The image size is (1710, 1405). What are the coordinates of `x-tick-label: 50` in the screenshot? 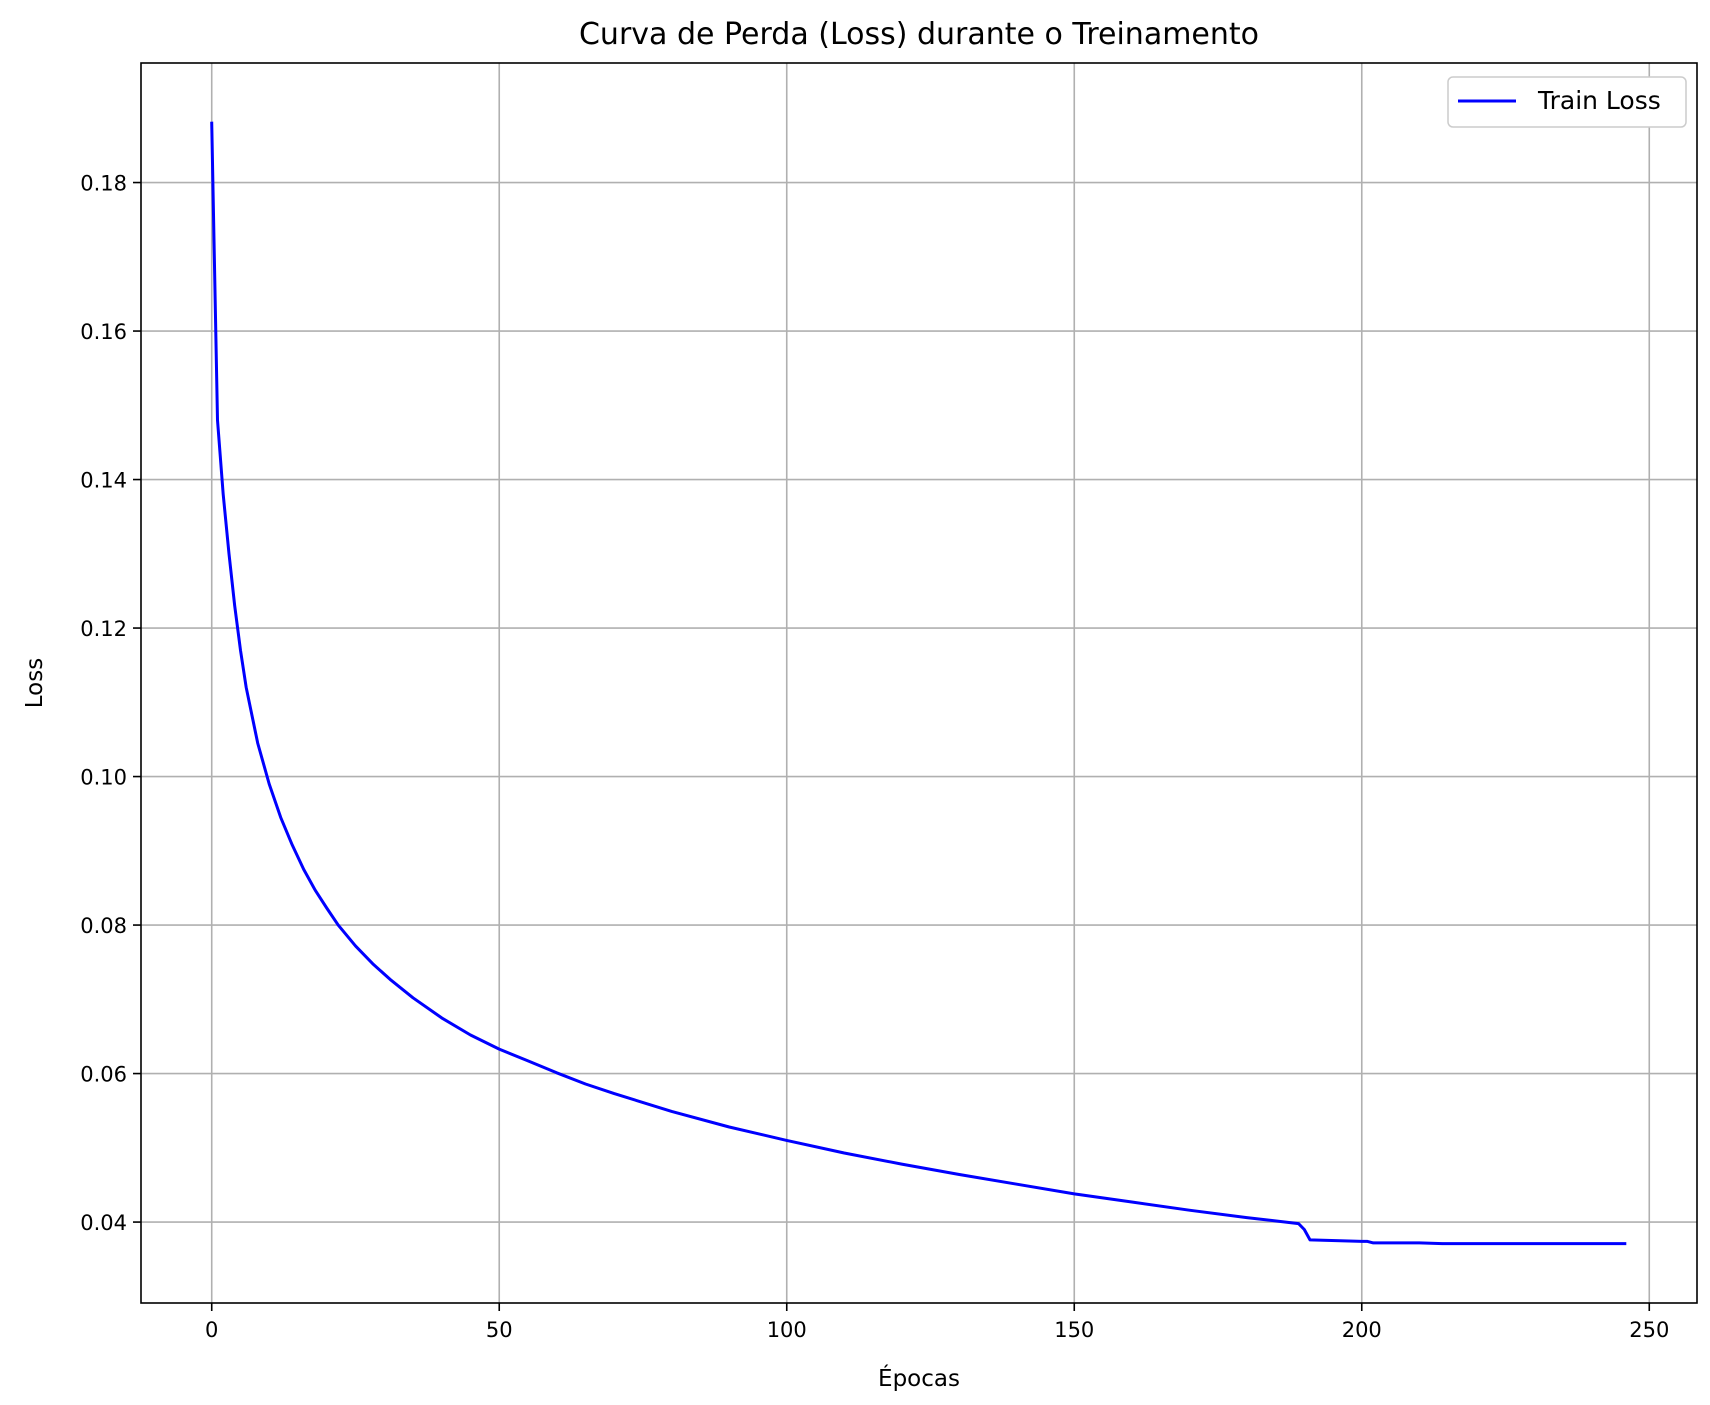 It's located at (499, 1330).